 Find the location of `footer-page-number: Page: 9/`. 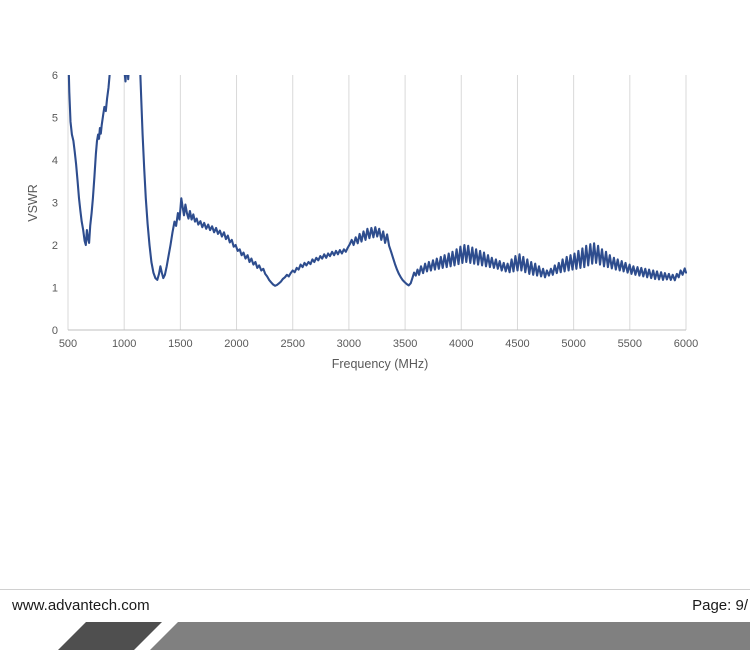

footer-page-number: Page: 9/ is located at coordinates (720, 605).